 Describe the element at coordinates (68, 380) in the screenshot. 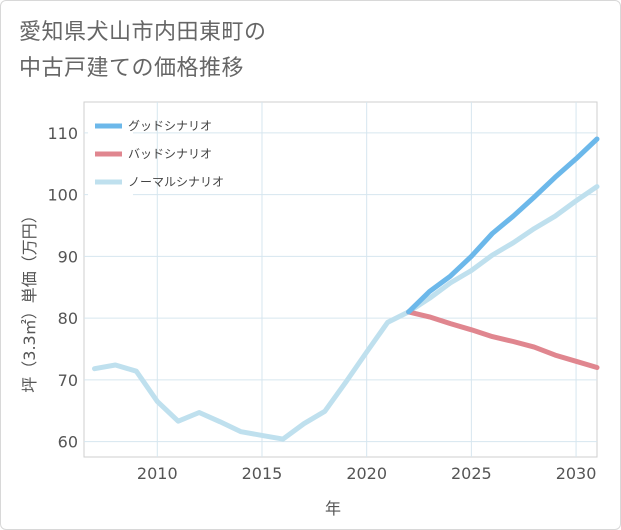

I see `y-tick-label: 70` at that location.